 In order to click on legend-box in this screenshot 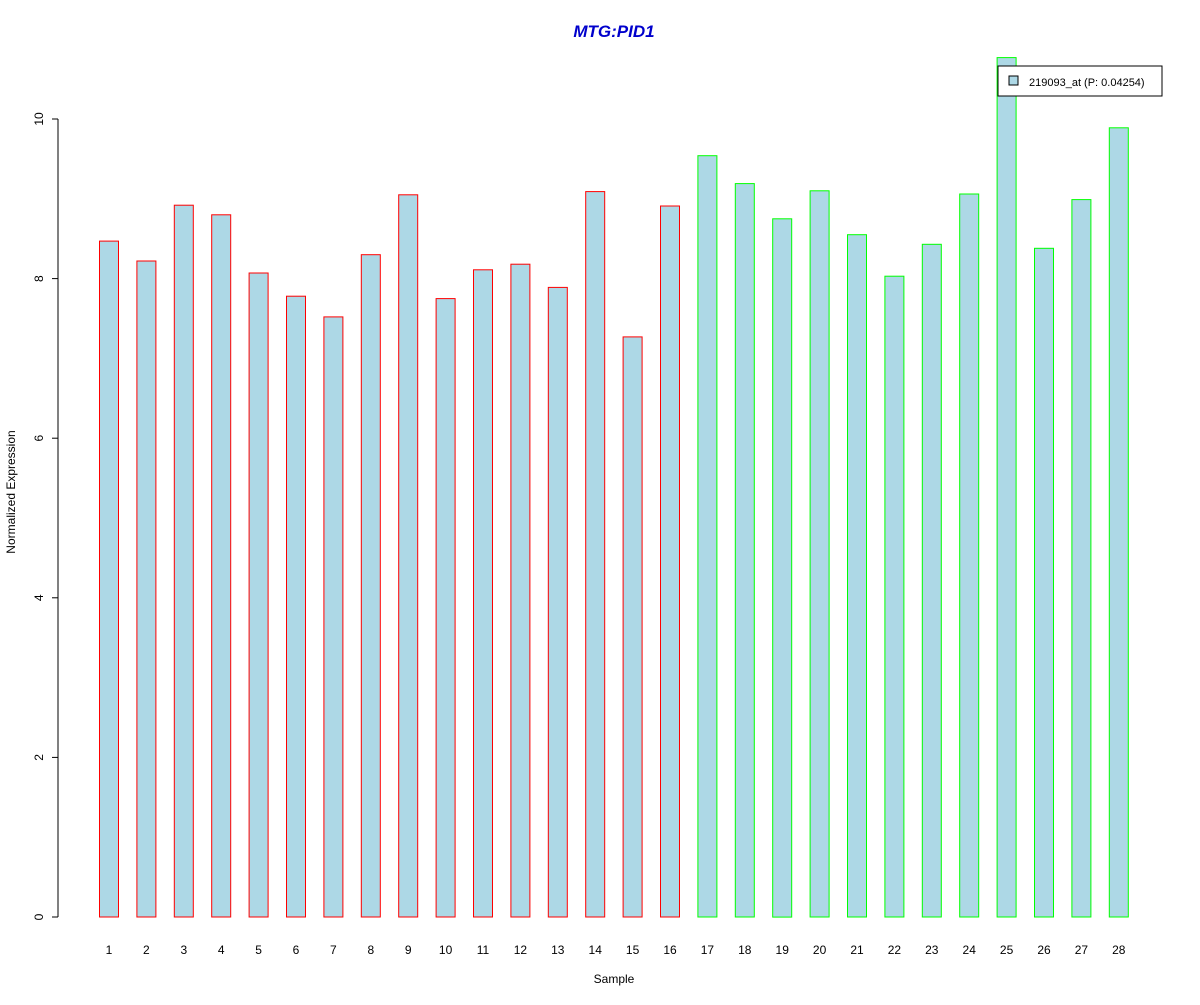, I will do `click(1080, 81)`.